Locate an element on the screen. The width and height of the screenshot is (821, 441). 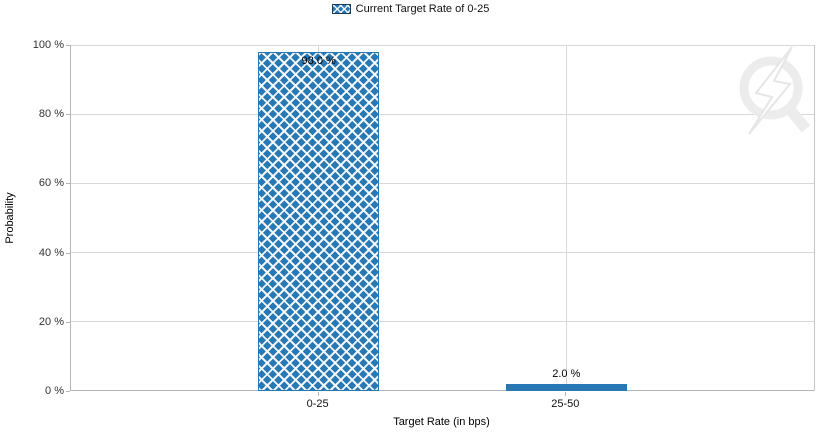
legend-label: Current Target Rate of 0-25 is located at coordinates (422, 9).